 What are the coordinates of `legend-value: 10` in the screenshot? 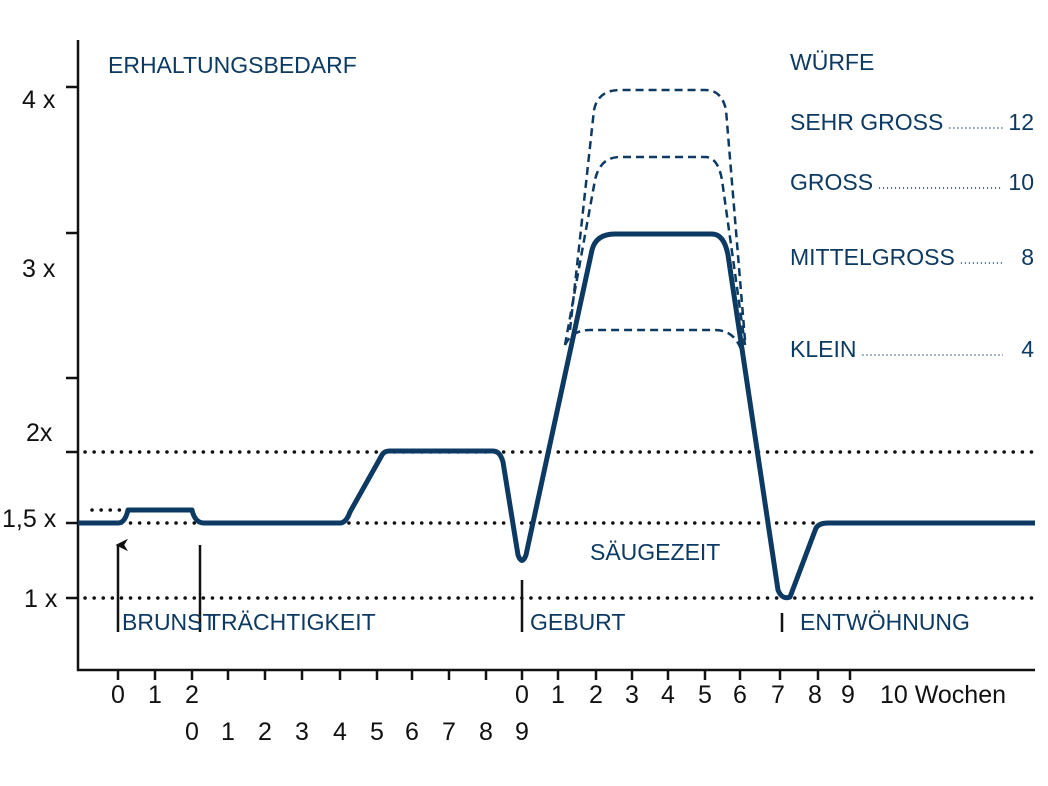 It's located at (1021, 182).